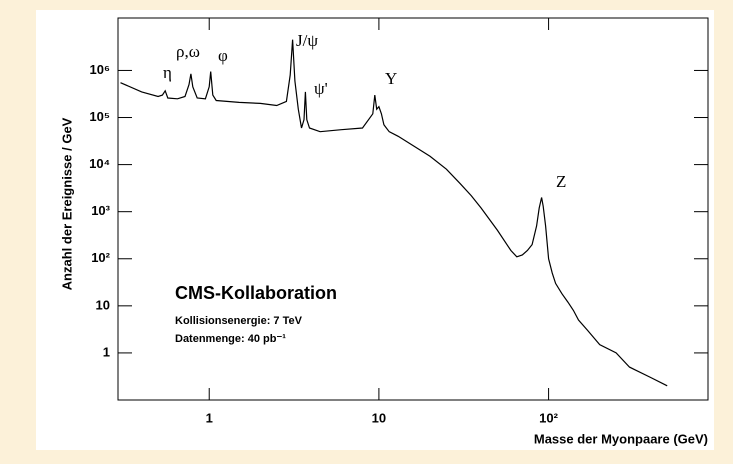 This screenshot has height=464, width=733. I want to click on y-tick-label: 10², so click(100, 257).